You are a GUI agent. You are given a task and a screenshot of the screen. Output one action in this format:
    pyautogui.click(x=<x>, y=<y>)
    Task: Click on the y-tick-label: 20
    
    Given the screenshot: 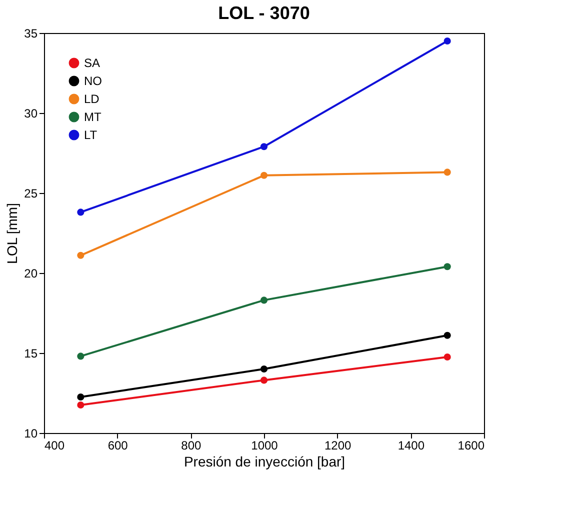 What is the action you would take?
    pyautogui.click(x=31, y=273)
    